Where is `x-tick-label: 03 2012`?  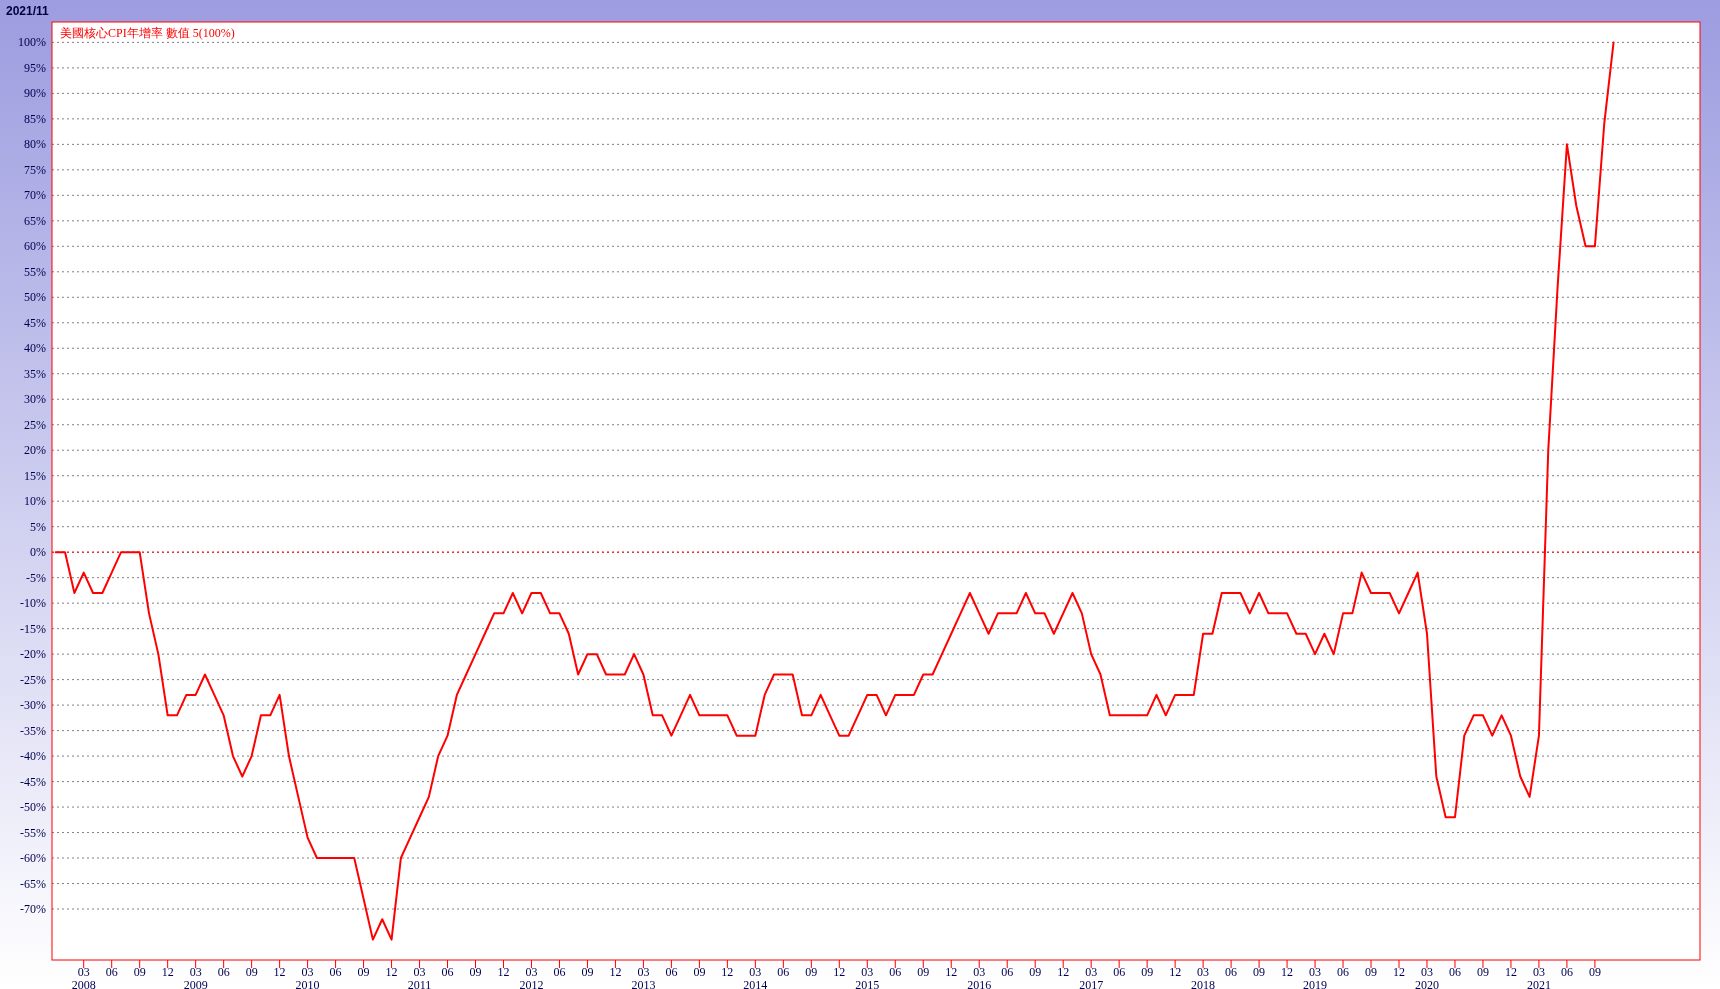
x-tick-label: 03 2012 is located at coordinates (531, 977).